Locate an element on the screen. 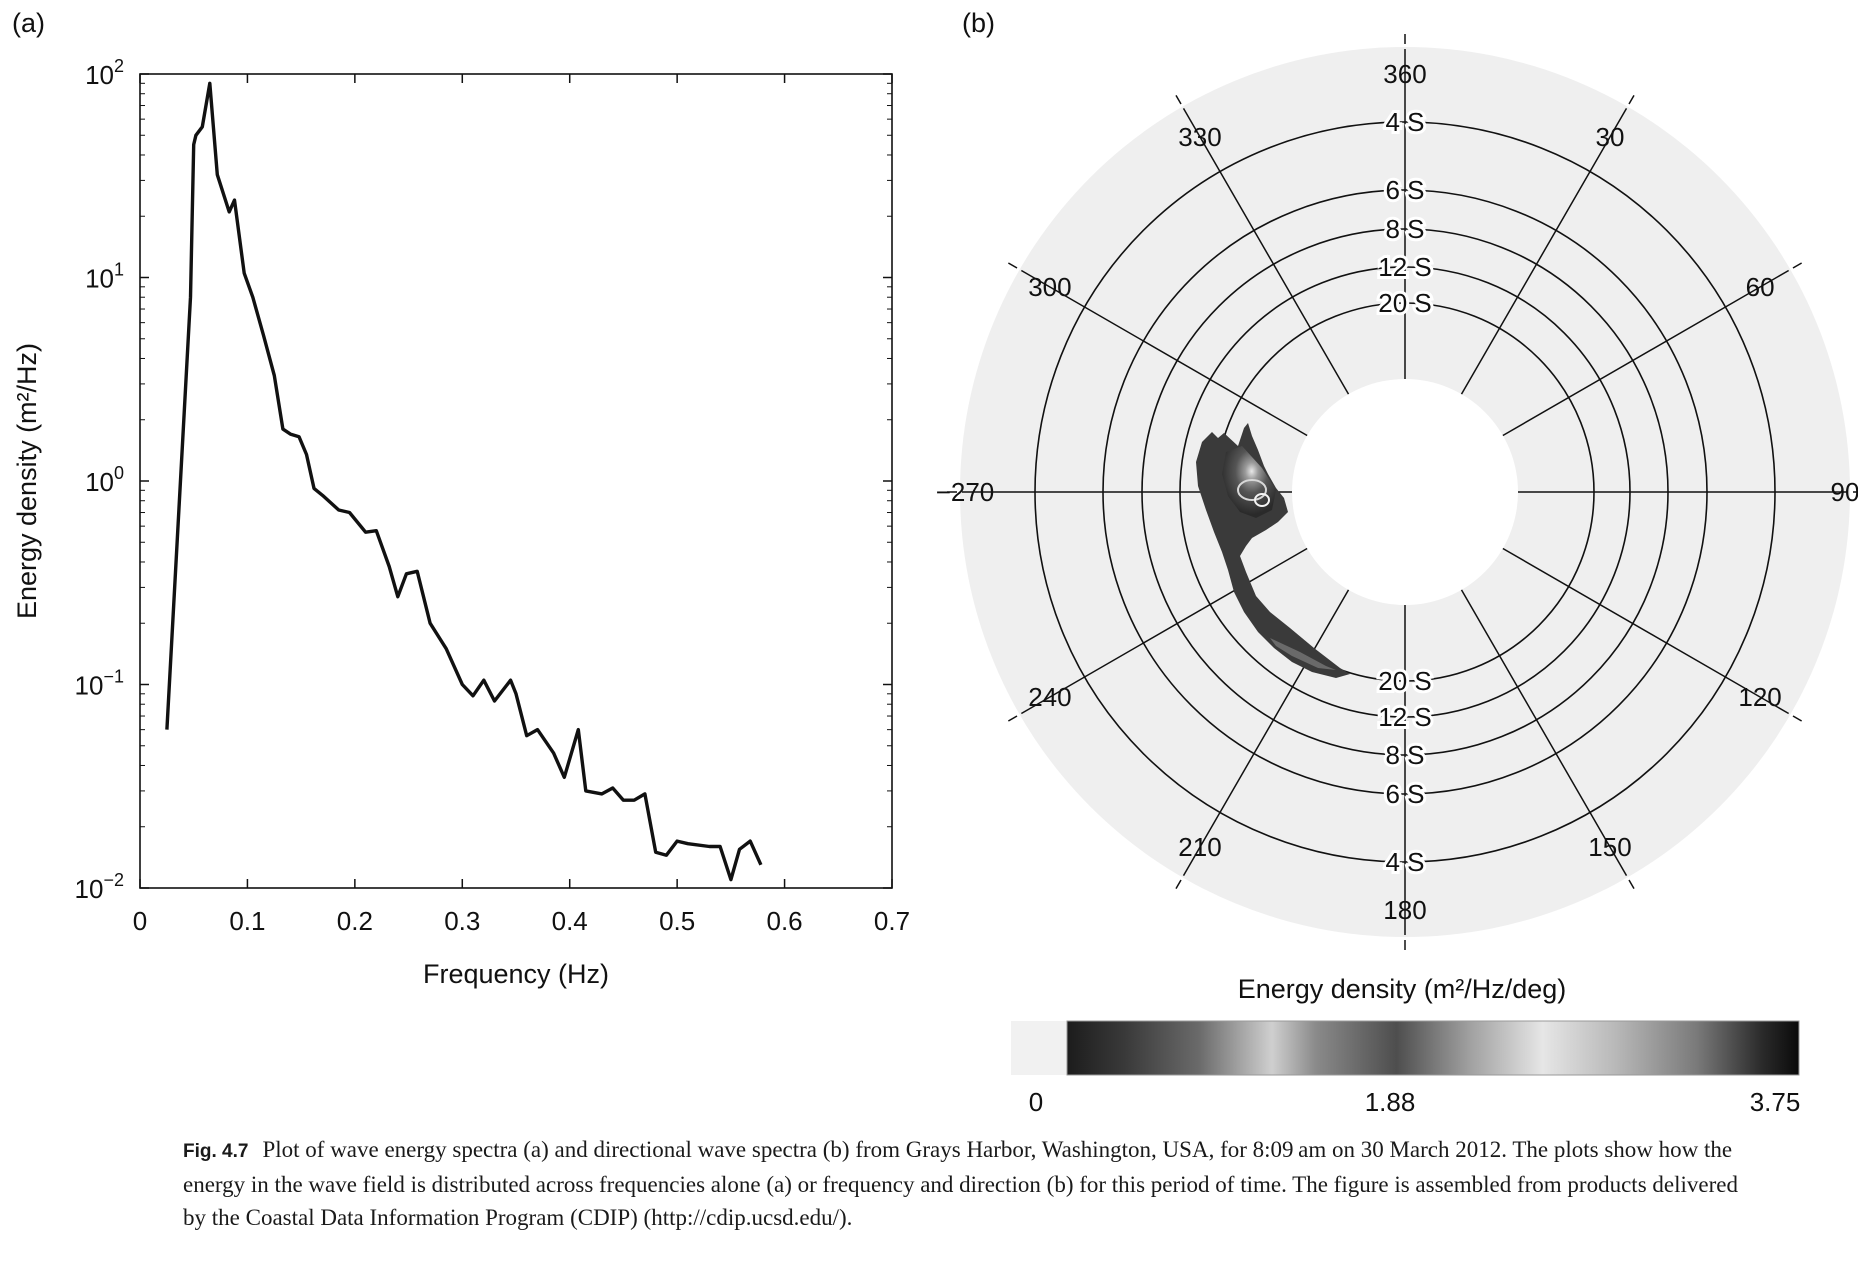 This screenshot has height=1267, width=1858. x-tick-label: 0.1 is located at coordinates (247, 921).